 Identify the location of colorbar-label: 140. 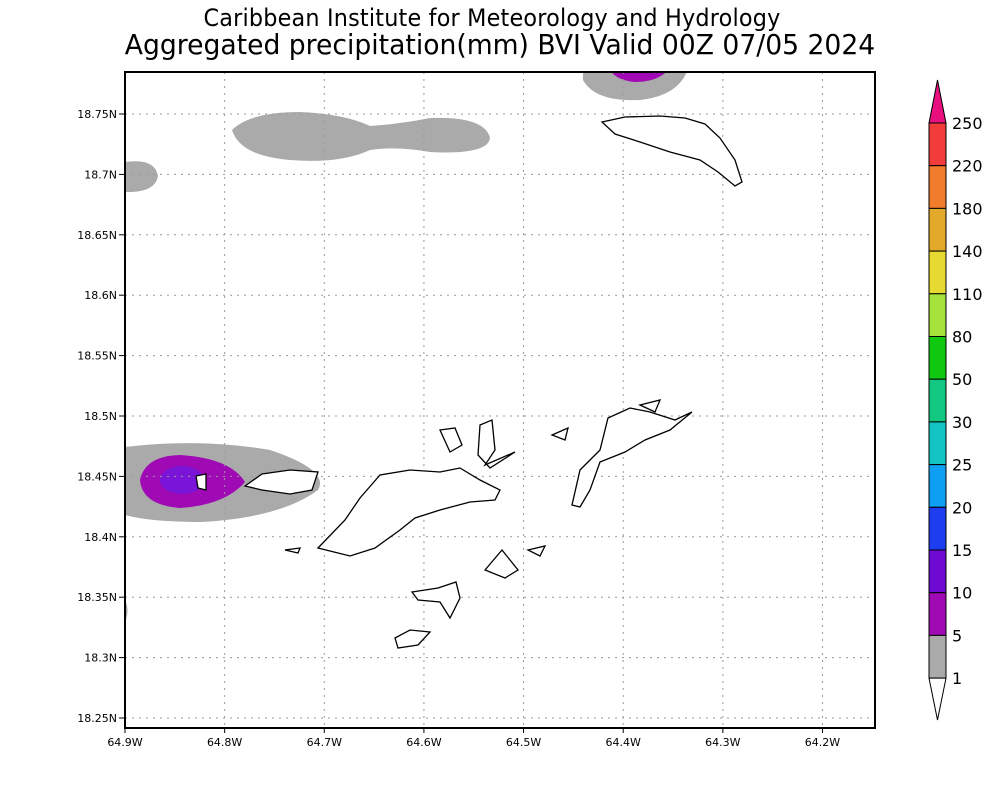
(967, 251).